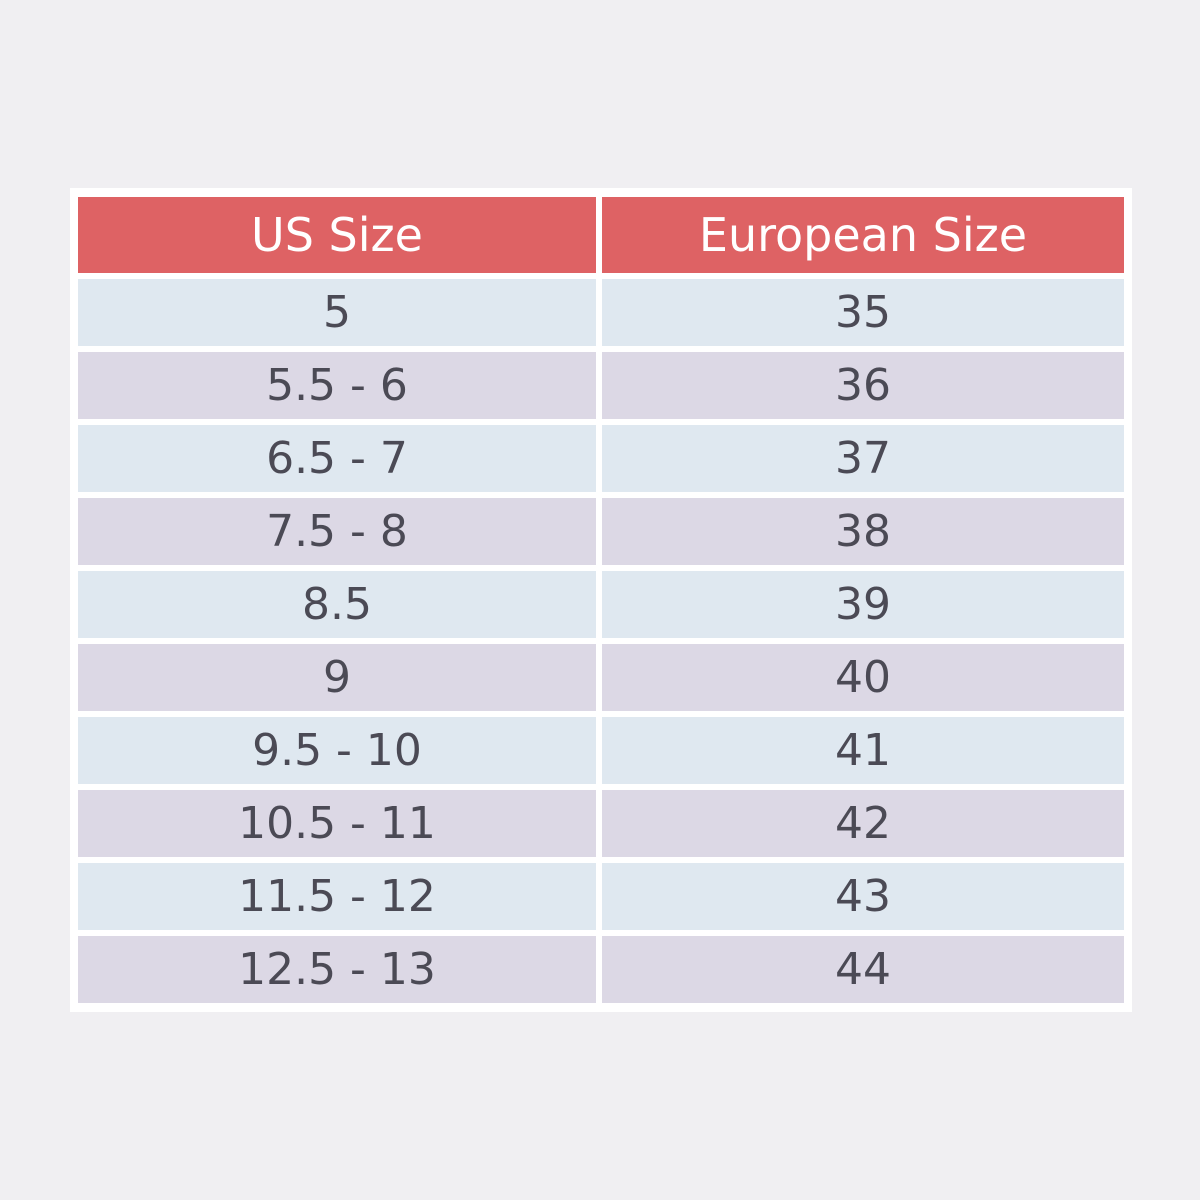 This screenshot has width=1200, height=1200. I want to click on table-cell: 5, so click(337, 312).